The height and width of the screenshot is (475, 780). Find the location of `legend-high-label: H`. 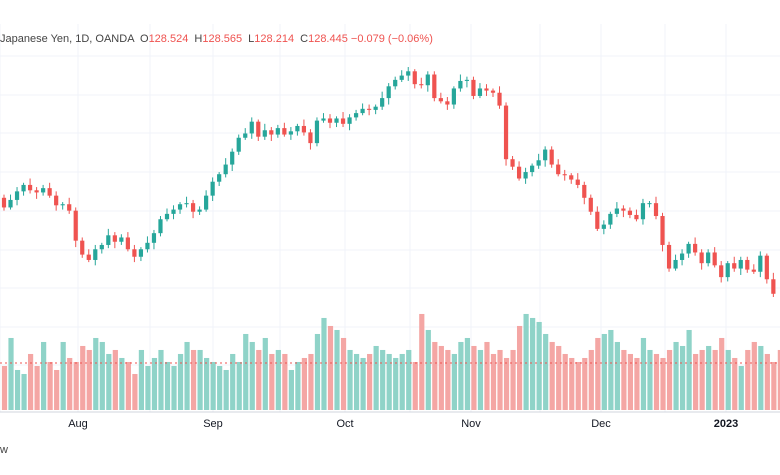

legend-high-label: H is located at coordinates (198, 39).